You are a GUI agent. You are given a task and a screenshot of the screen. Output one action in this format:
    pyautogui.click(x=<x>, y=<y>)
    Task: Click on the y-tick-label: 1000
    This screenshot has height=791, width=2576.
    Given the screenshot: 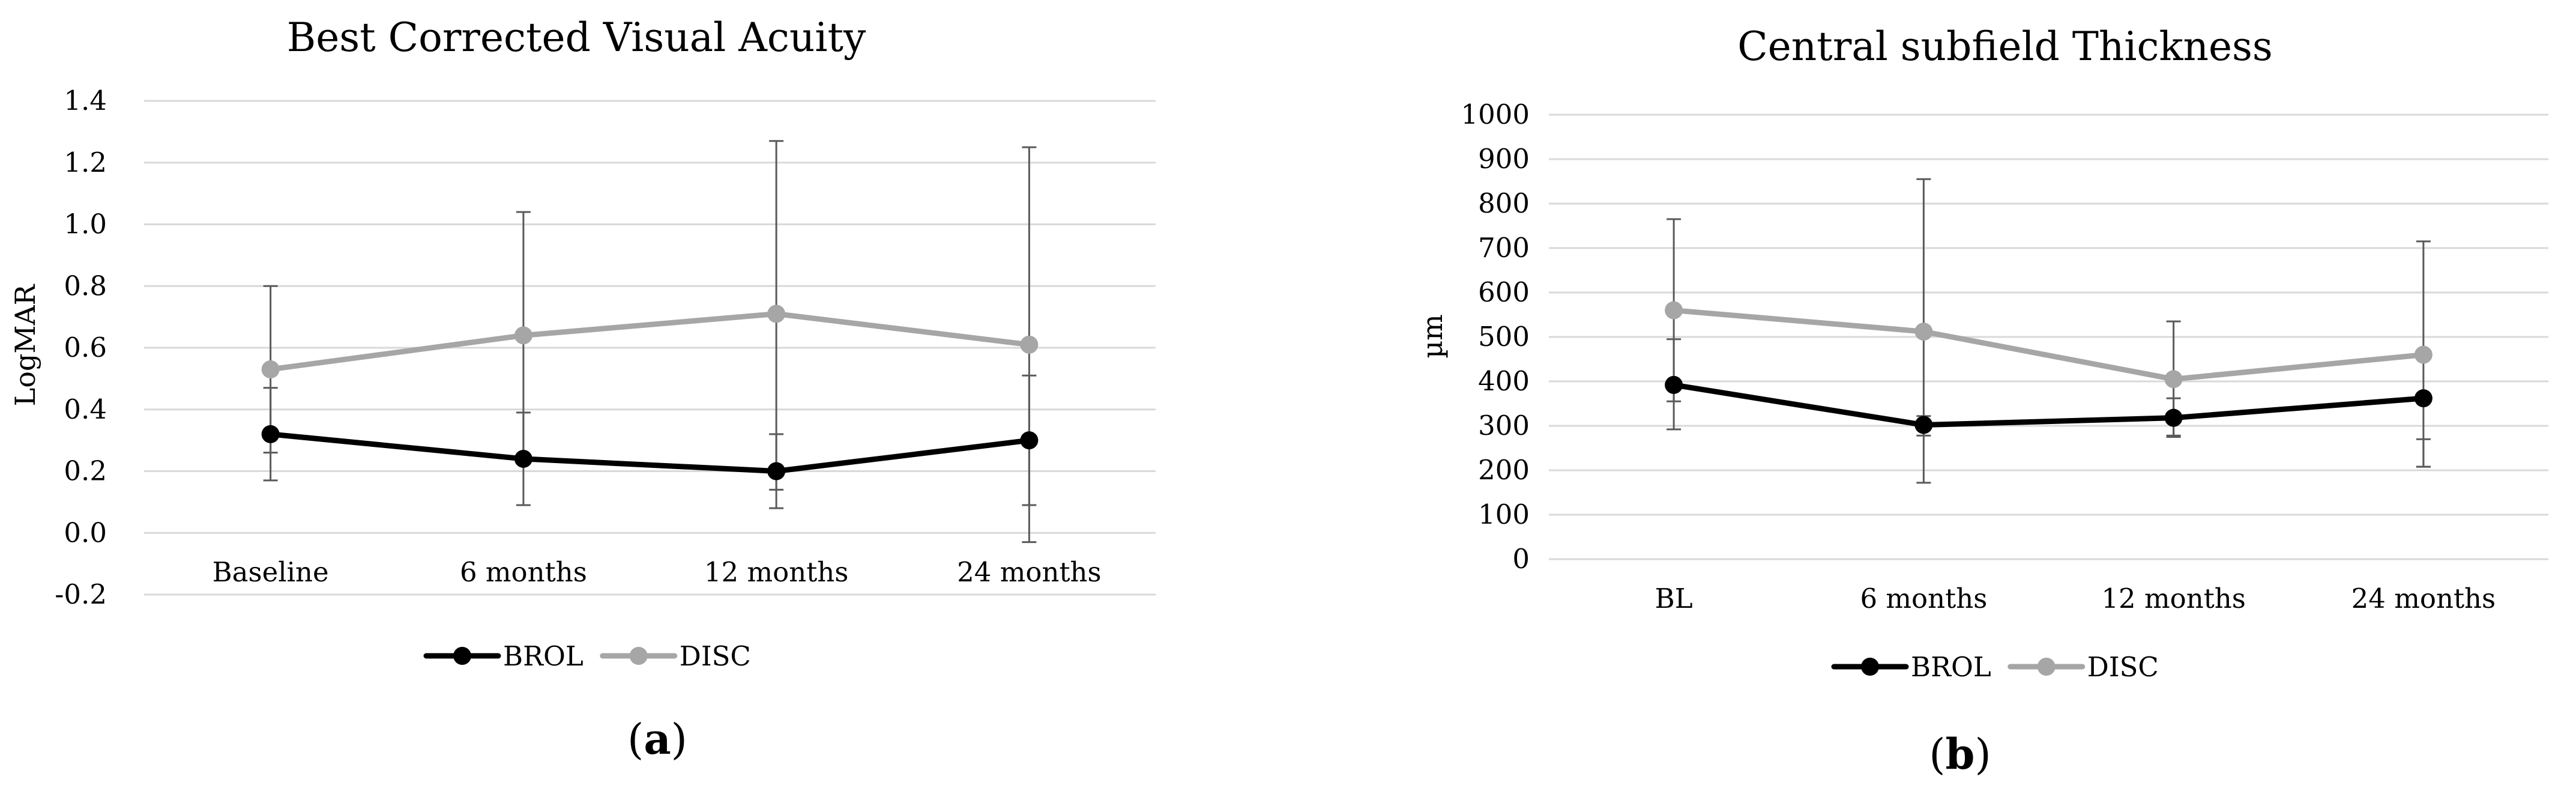 What is the action you would take?
    pyautogui.click(x=1495, y=114)
    